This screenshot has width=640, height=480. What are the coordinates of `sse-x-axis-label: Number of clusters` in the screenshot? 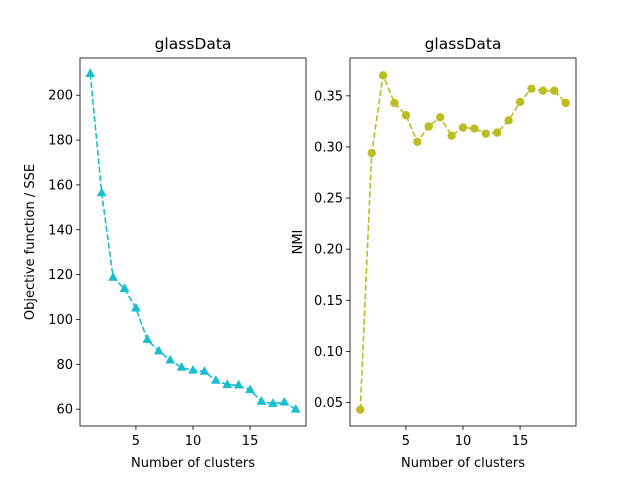 It's located at (193, 463).